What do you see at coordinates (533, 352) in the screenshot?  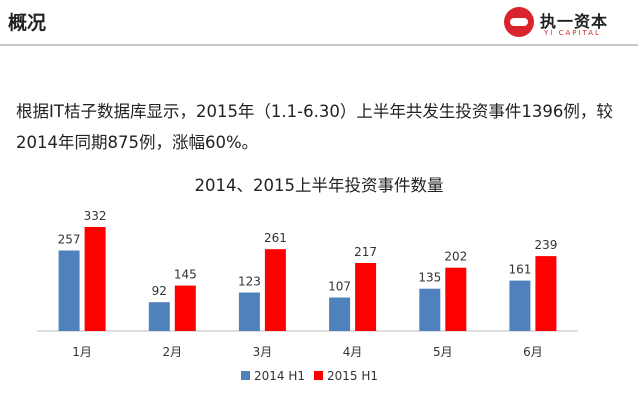 I see `x-tick-label: 6月` at bounding box center [533, 352].